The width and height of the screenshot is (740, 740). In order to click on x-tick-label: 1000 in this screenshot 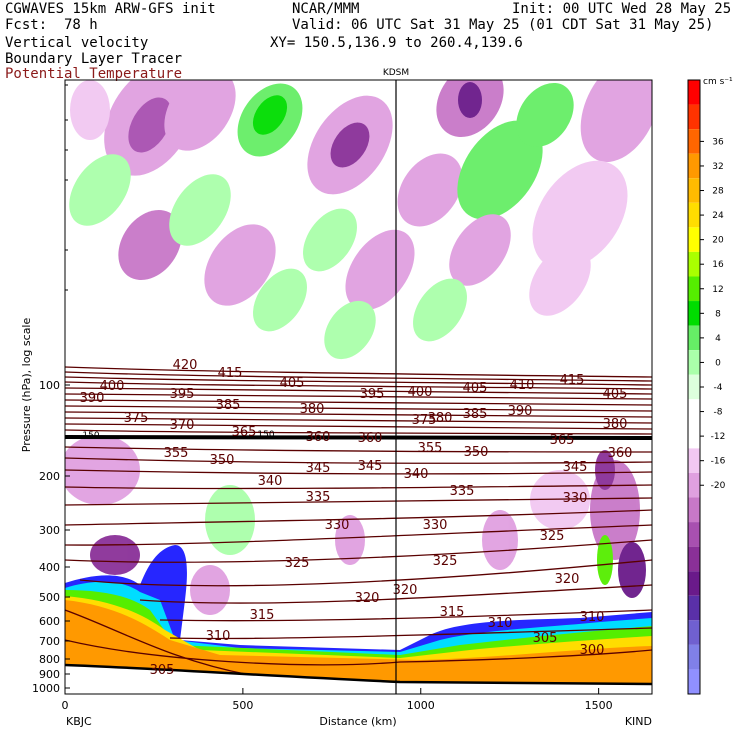, I will do `click(421, 705)`.